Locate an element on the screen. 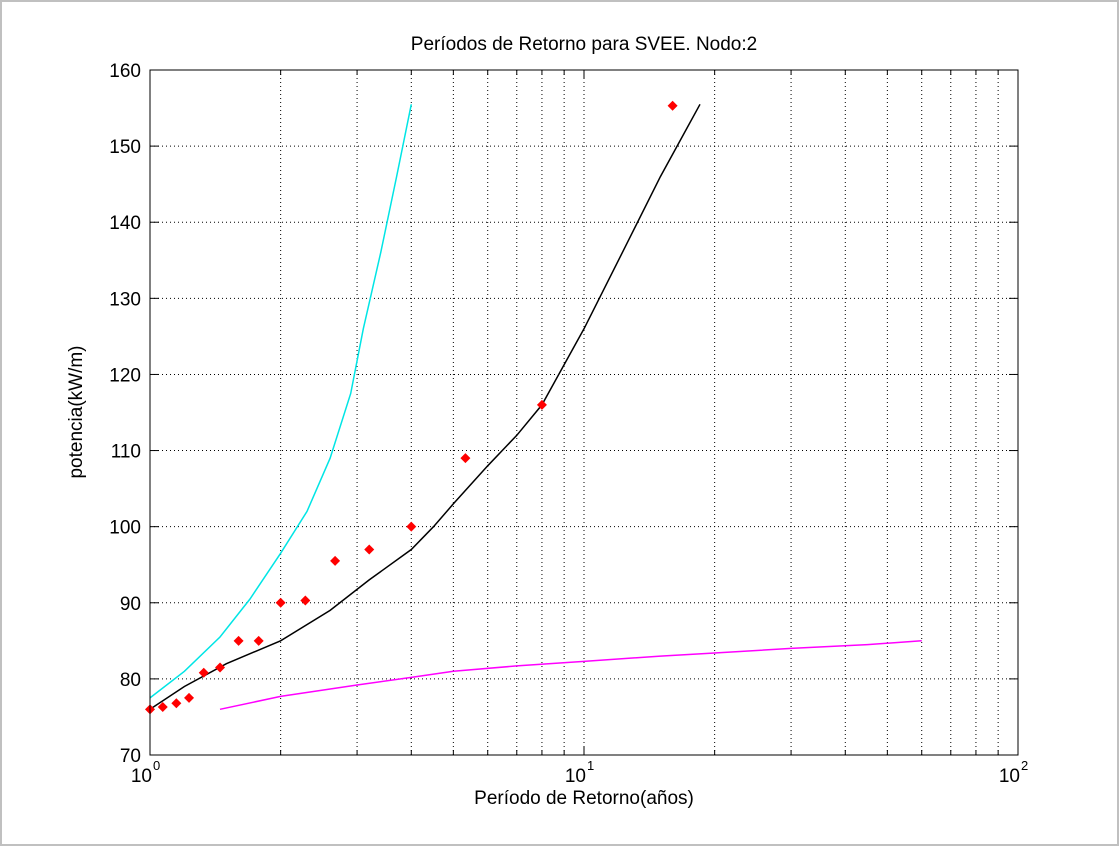  y-tick-label: 70 is located at coordinates (130, 756).